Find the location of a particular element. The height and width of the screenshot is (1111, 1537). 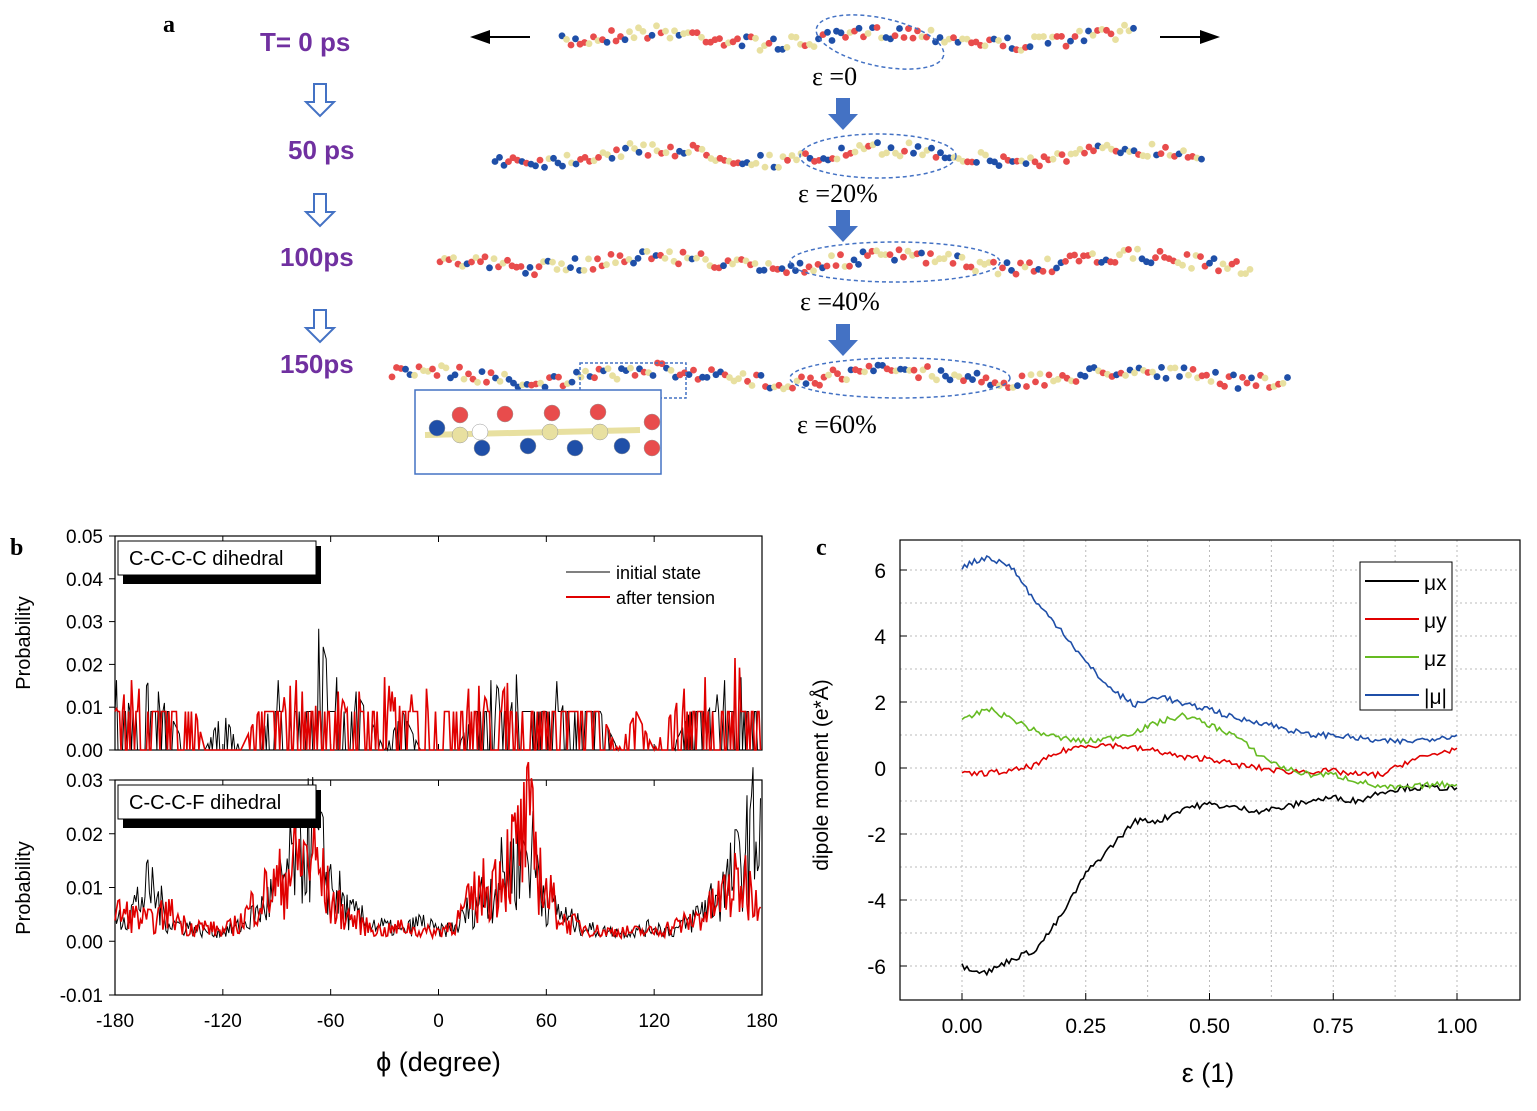

series-line-after-tension is located at coordinates (438, 851).